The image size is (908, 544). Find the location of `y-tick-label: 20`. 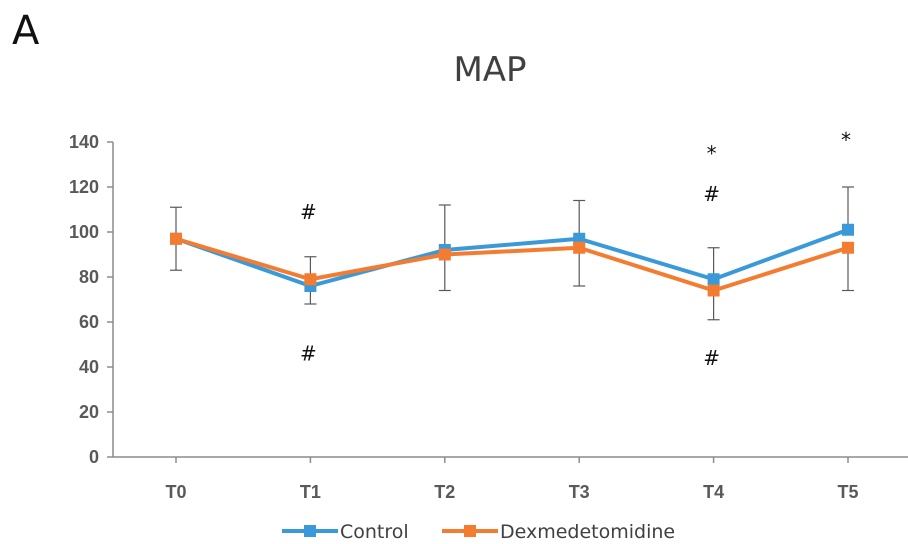

y-tick-label: 20 is located at coordinates (89, 412).